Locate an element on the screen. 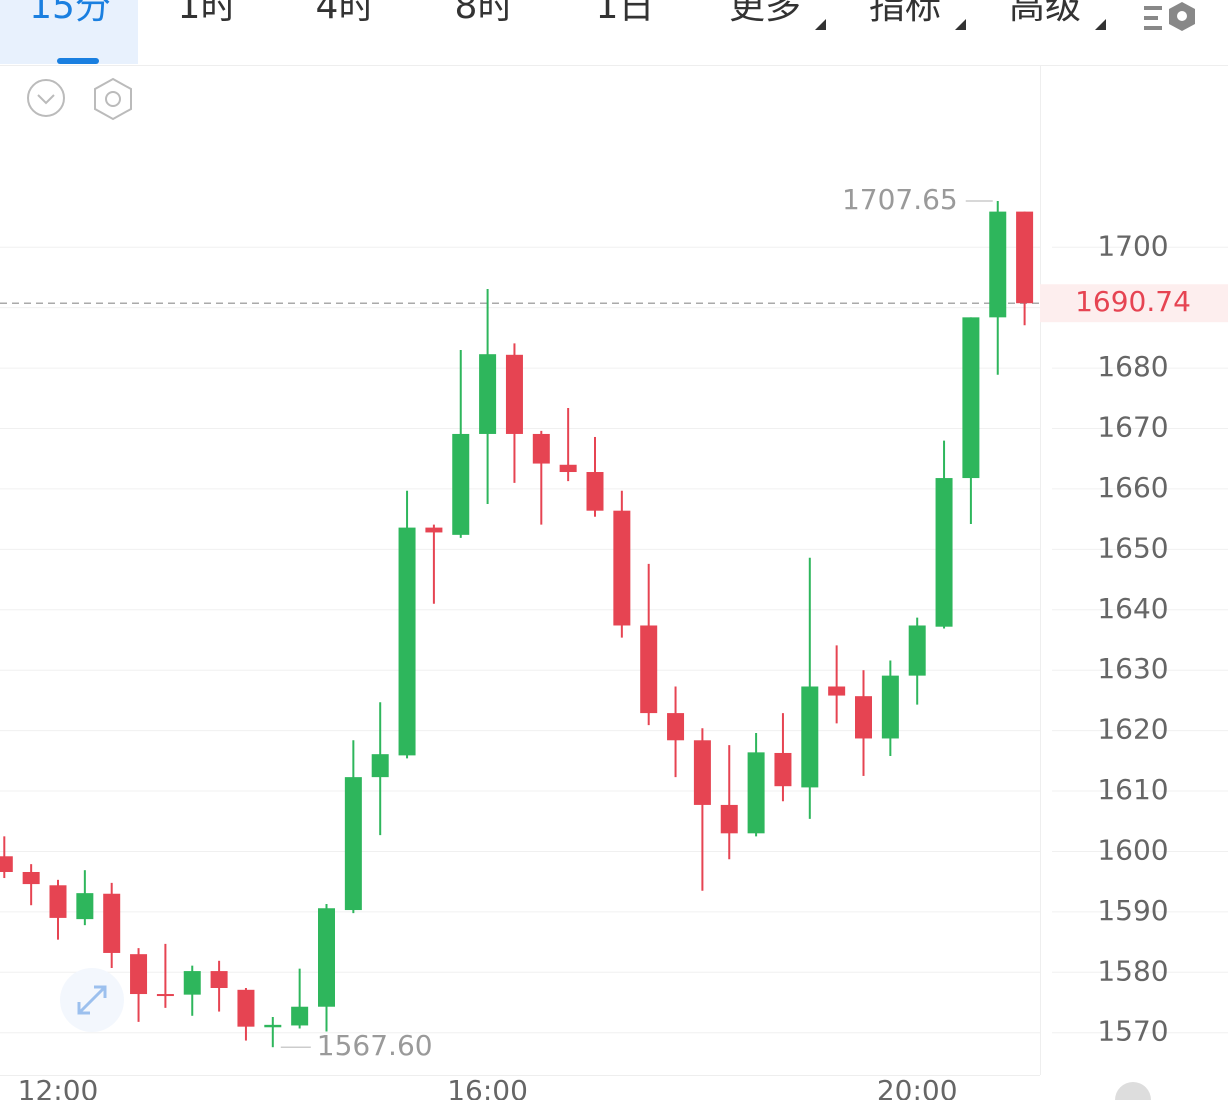  tab: 8时 is located at coordinates (484, 13).